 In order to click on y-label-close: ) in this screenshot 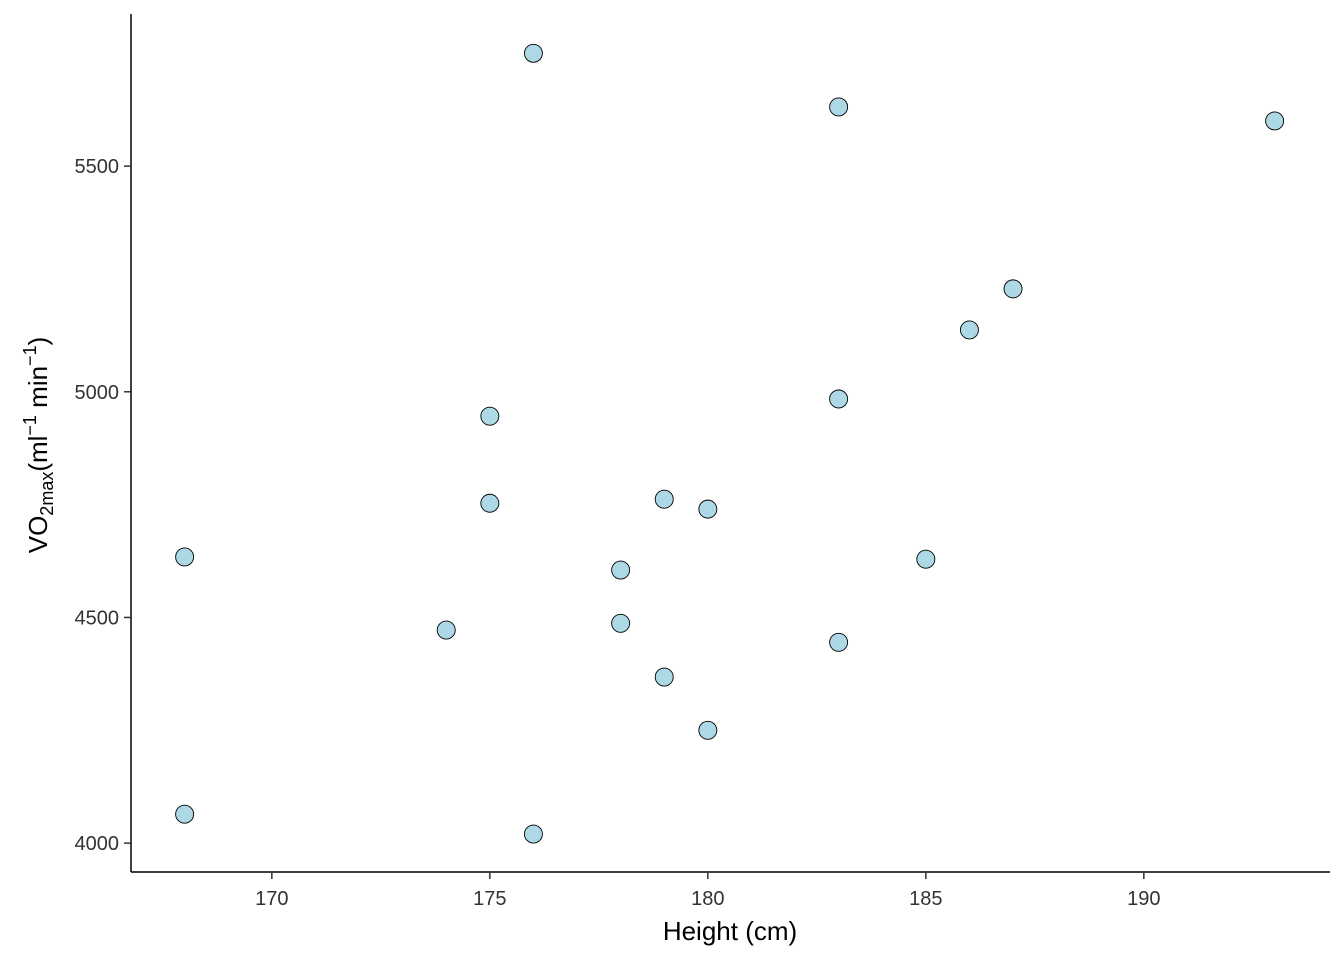, I will do `click(38, 341)`.